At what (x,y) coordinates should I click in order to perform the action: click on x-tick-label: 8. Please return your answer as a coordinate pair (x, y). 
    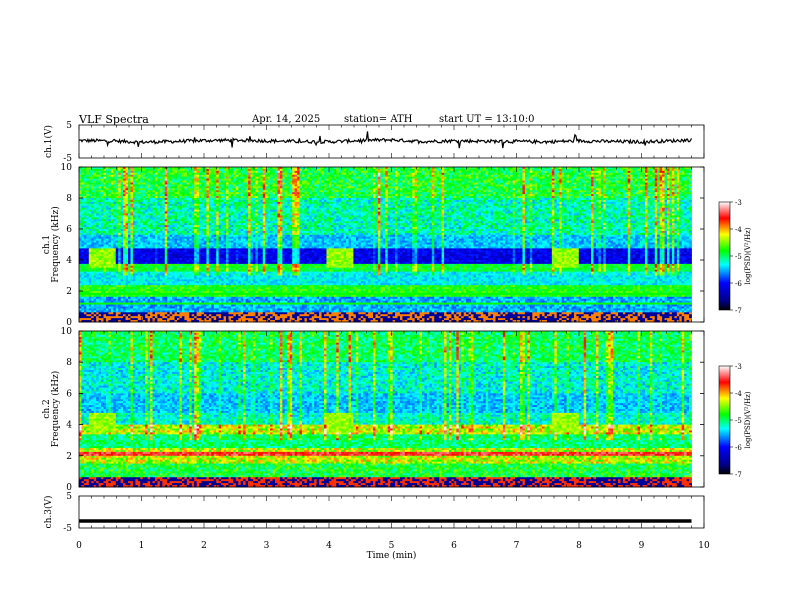
    Looking at the image, I should click on (579, 546).